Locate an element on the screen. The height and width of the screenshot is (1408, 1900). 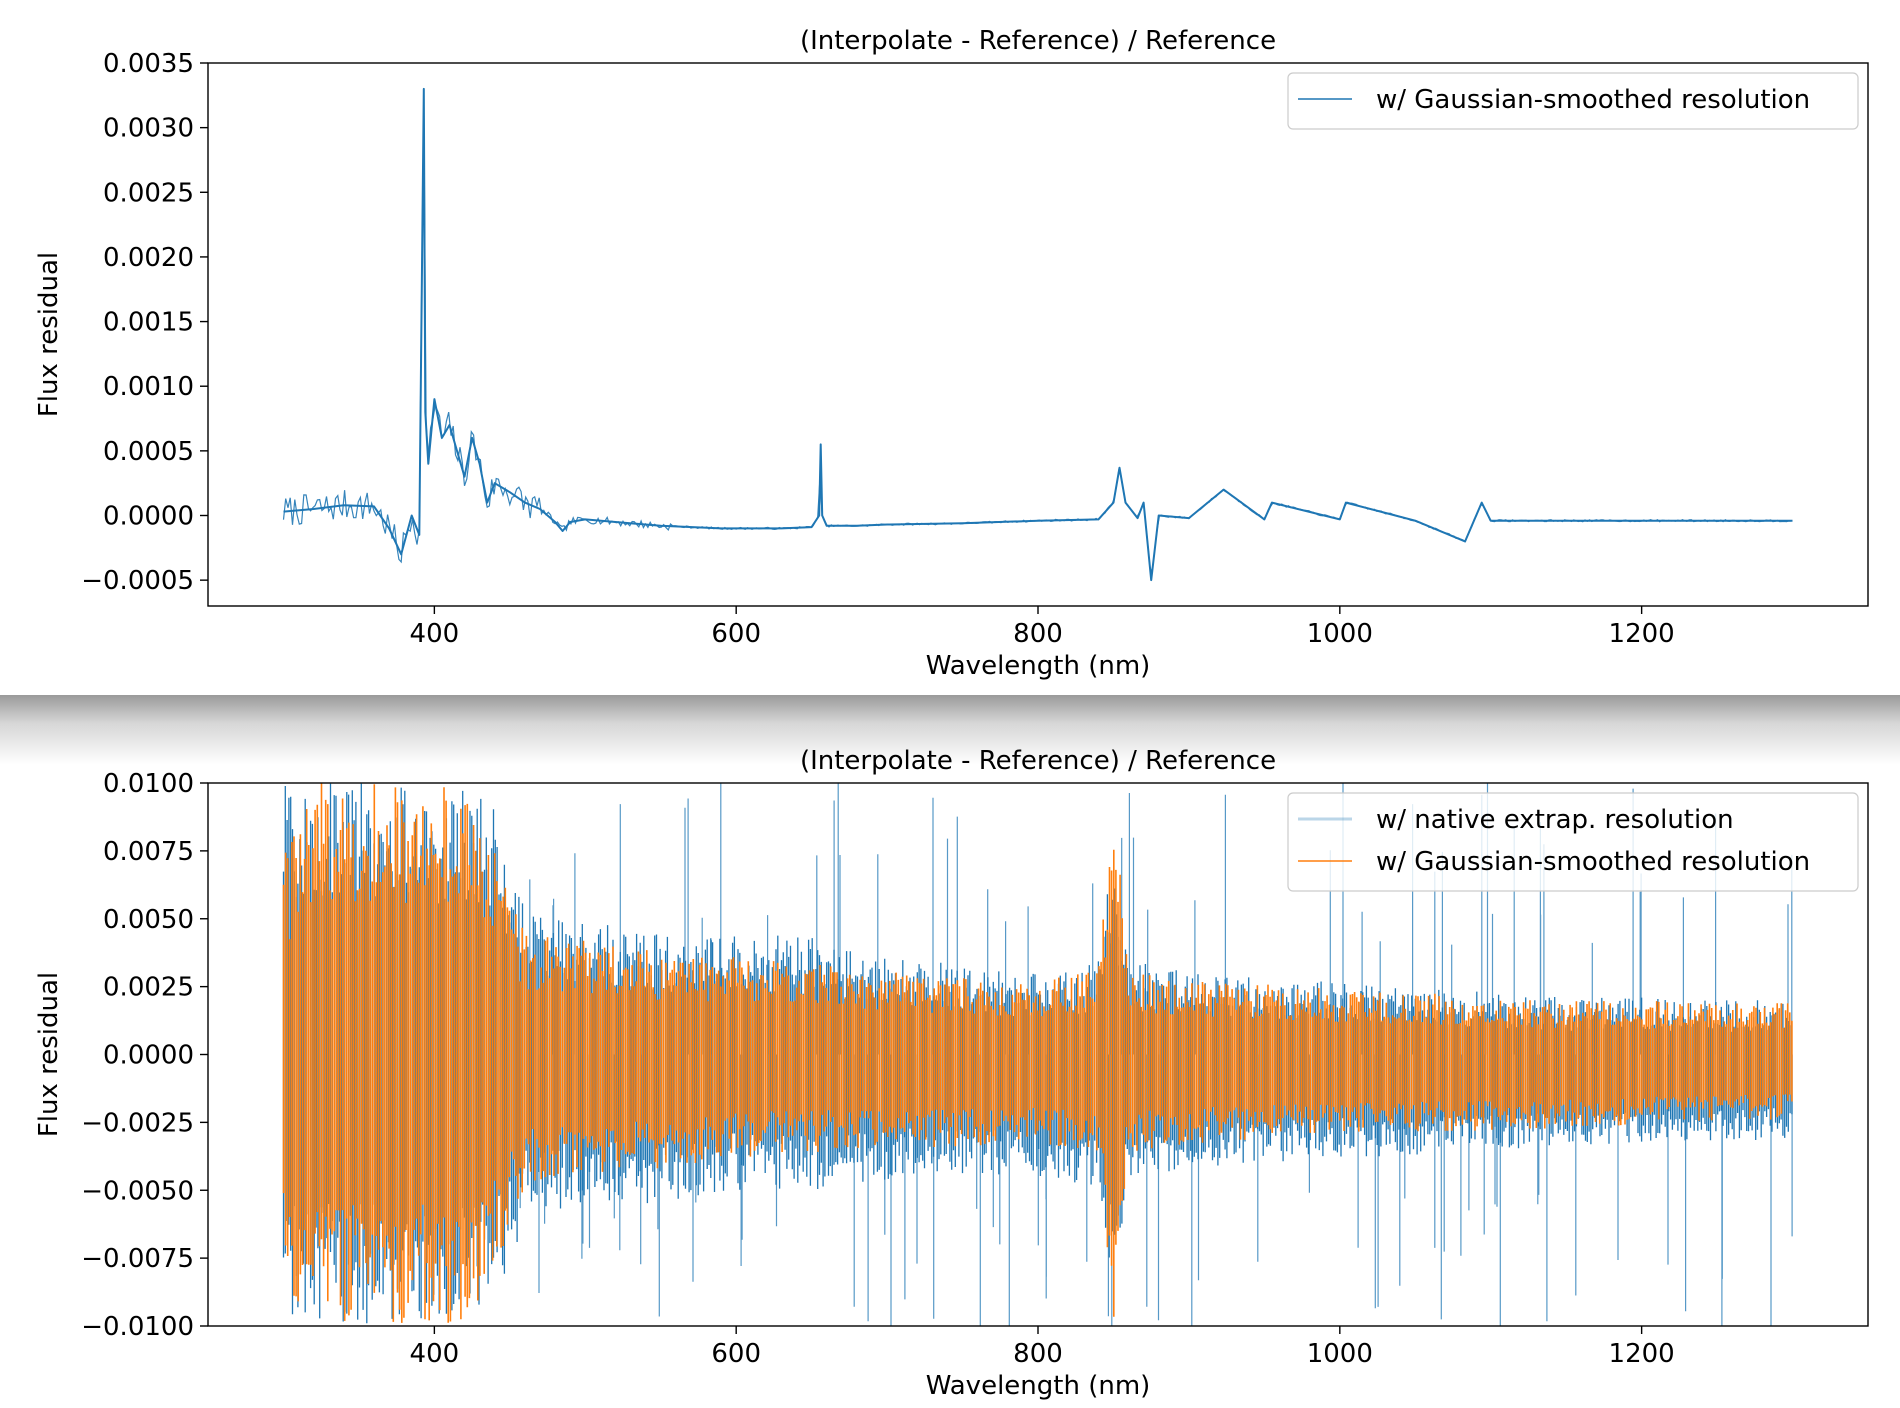
screenshot-divider is located at coordinates (950, 730).